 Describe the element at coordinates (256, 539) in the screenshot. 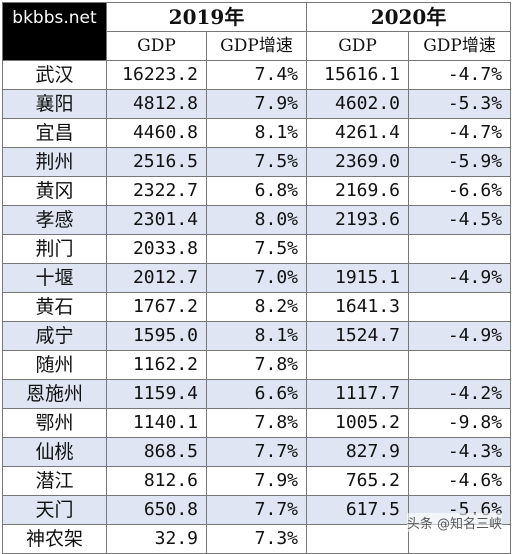

I see `growth-2019-cell: 7.3%` at that location.